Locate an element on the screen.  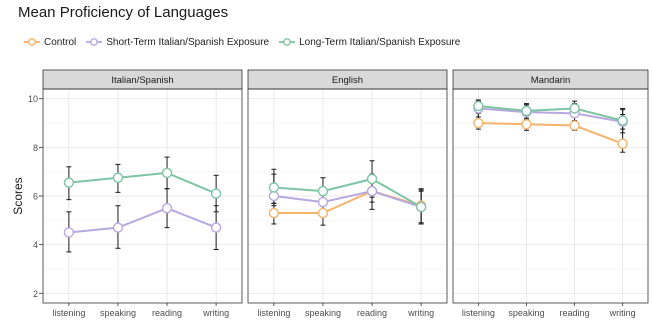
panel-english-title: English is located at coordinates (347, 80).